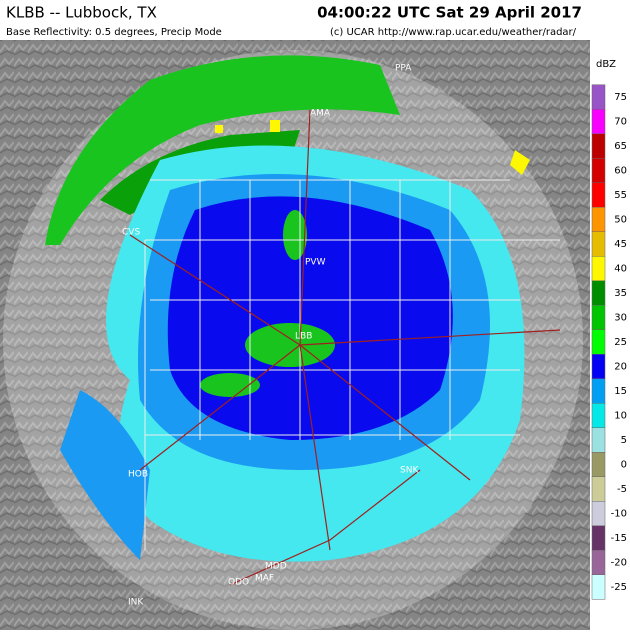  What do you see at coordinates (620, 342) in the screenshot?
I see `legend-label: 25` at bounding box center [620, 342].